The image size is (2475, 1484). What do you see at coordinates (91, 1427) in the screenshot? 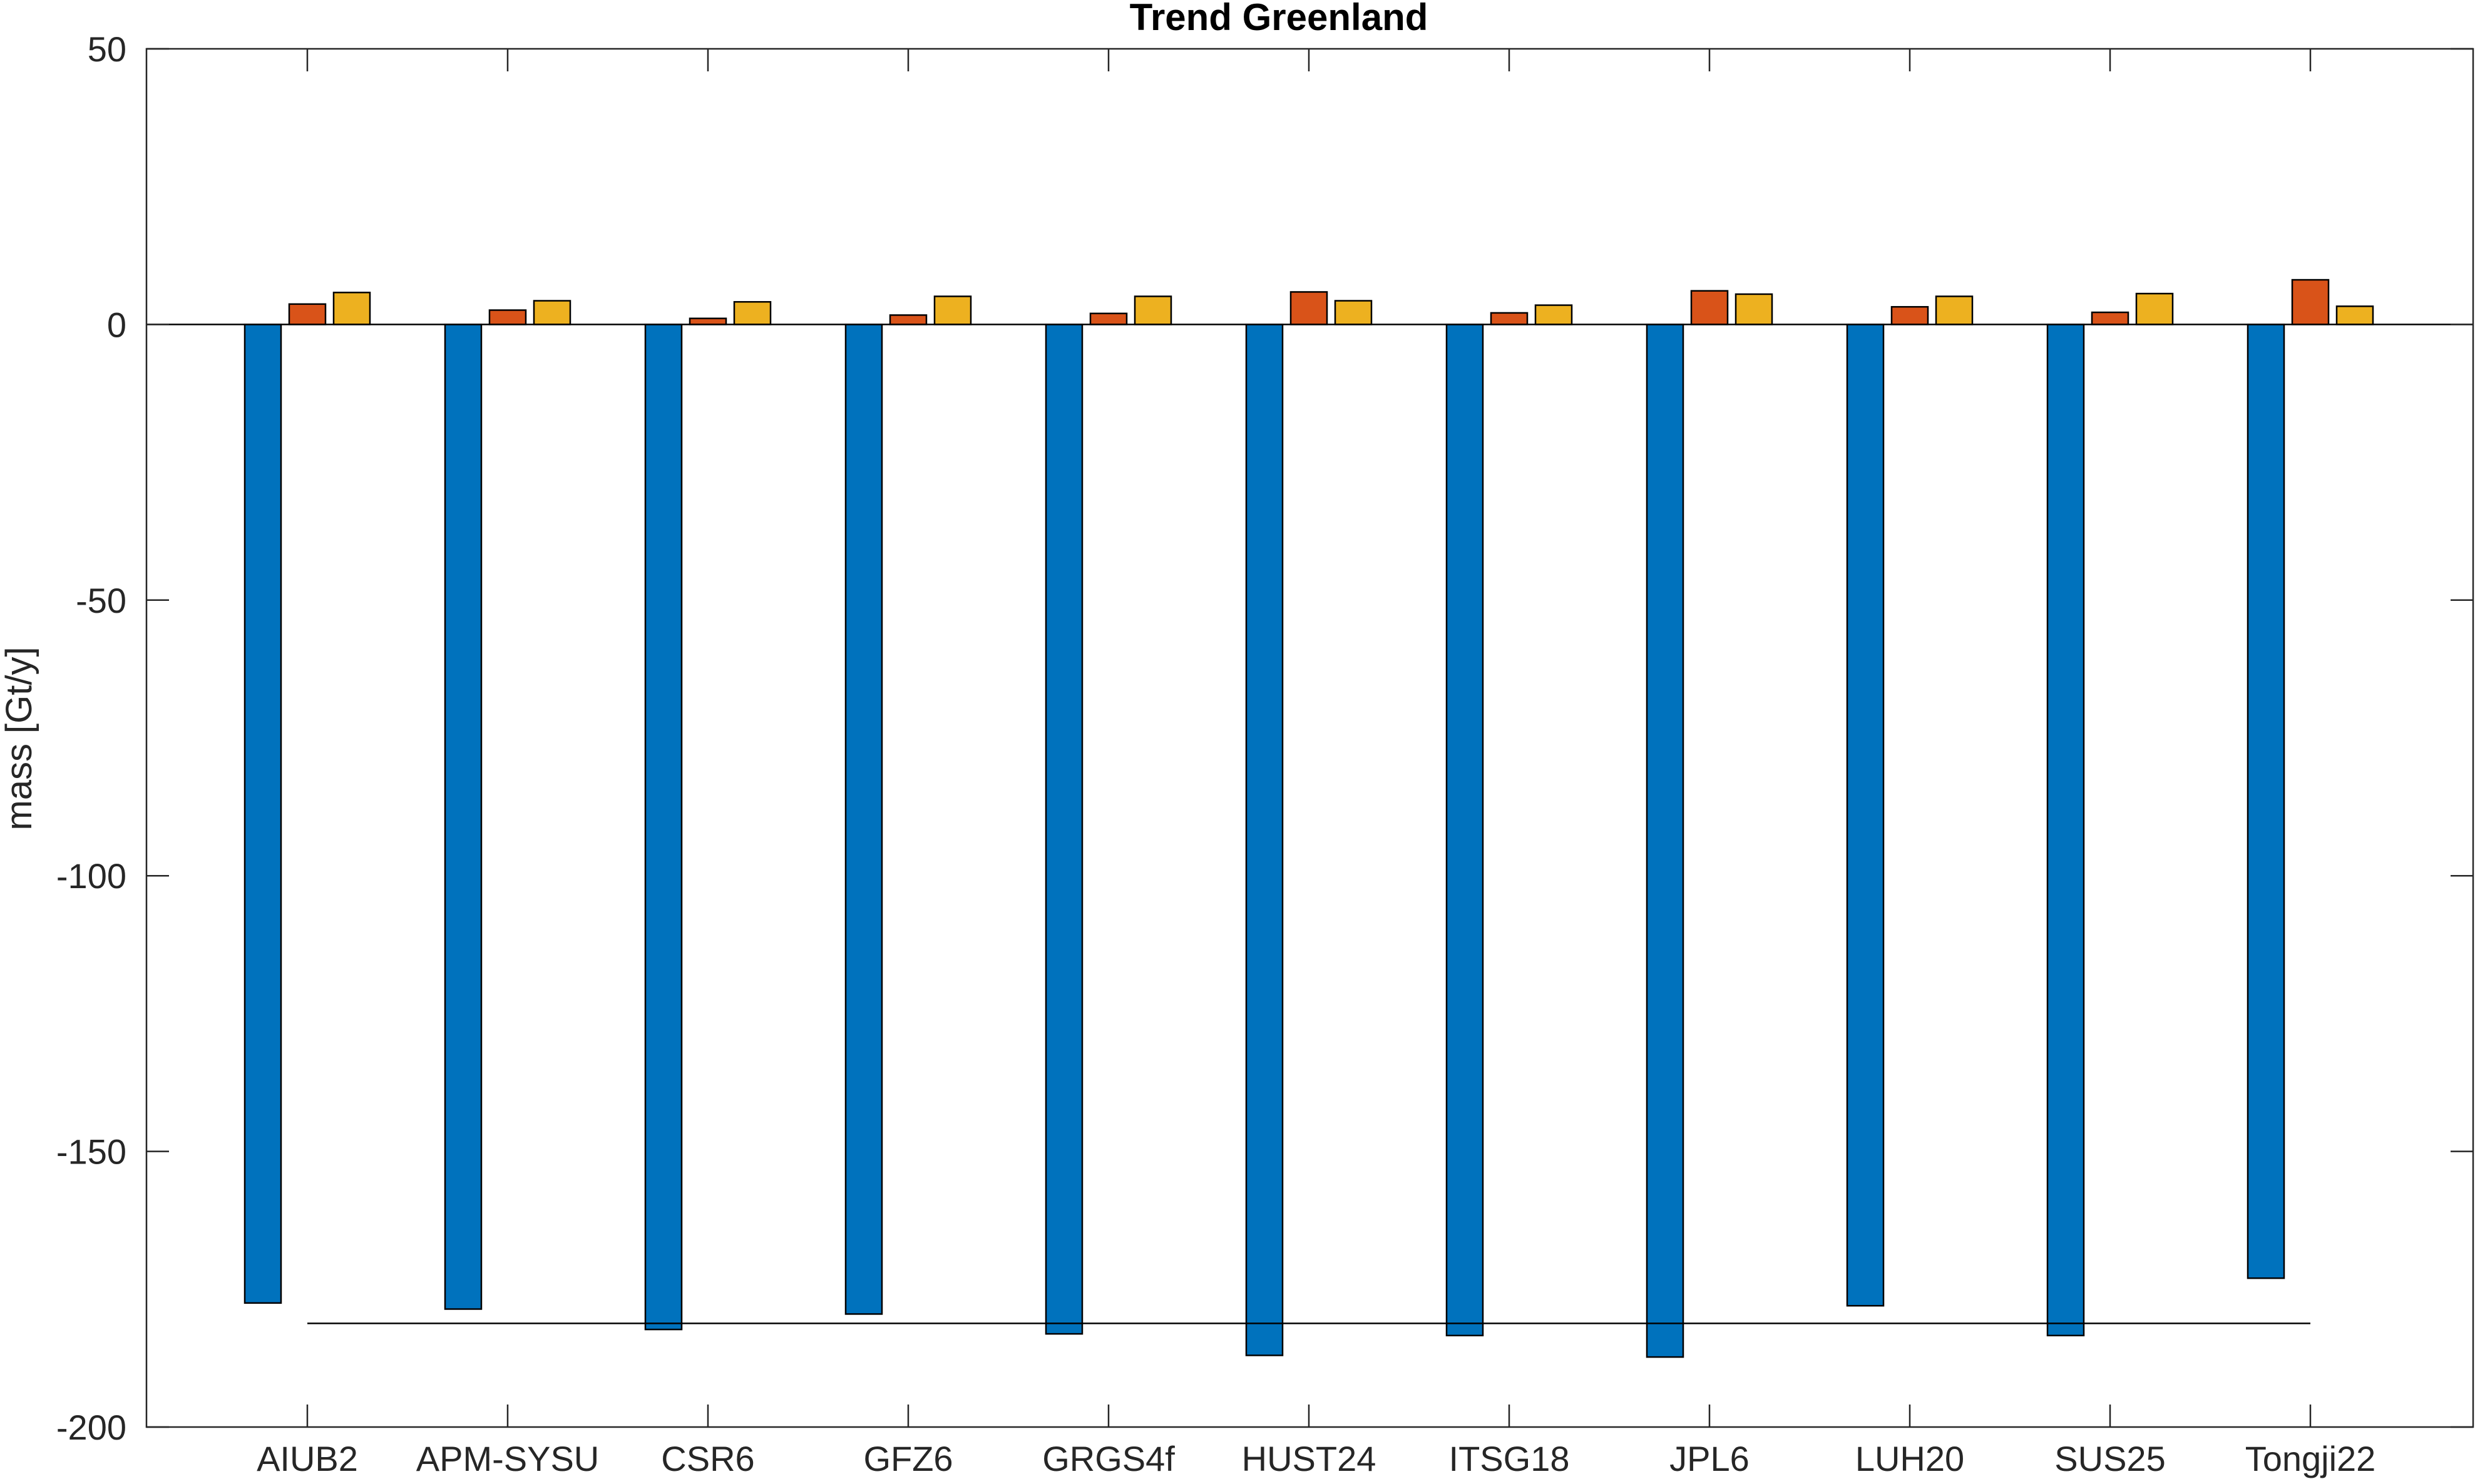
I see `y-tick-label: -200` at bounding box center [91, 1427].